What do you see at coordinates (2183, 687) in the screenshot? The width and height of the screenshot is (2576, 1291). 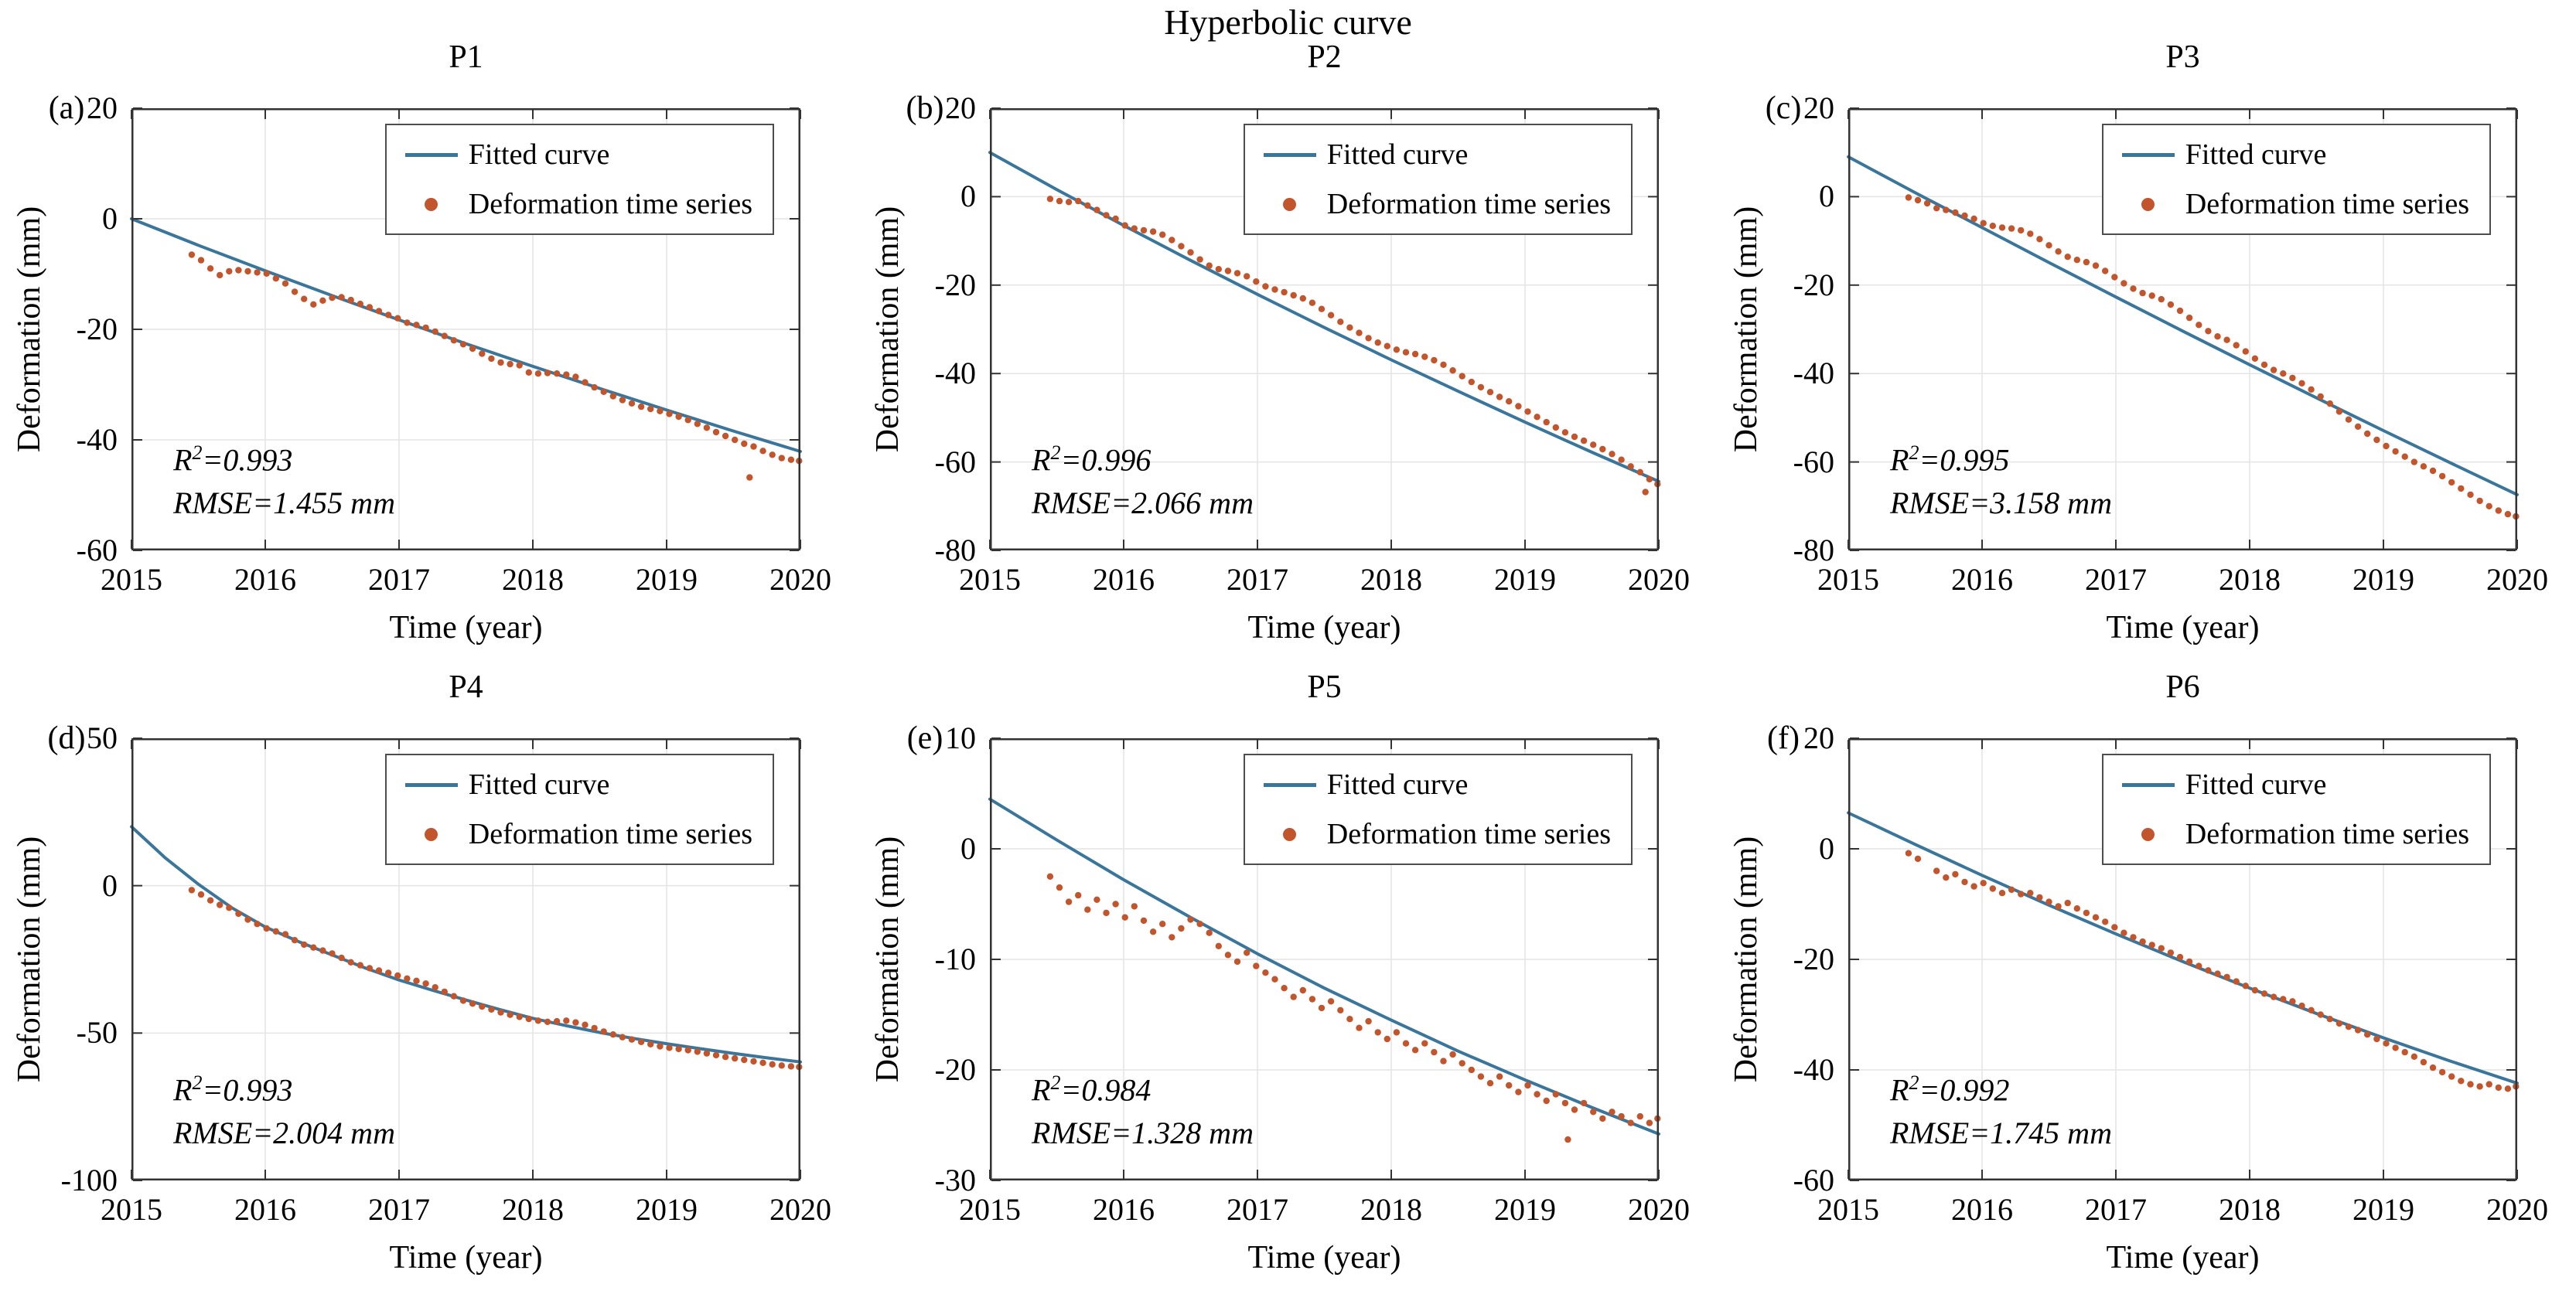 I see `subplot-title: P6` at bounding box center [2183, 687].